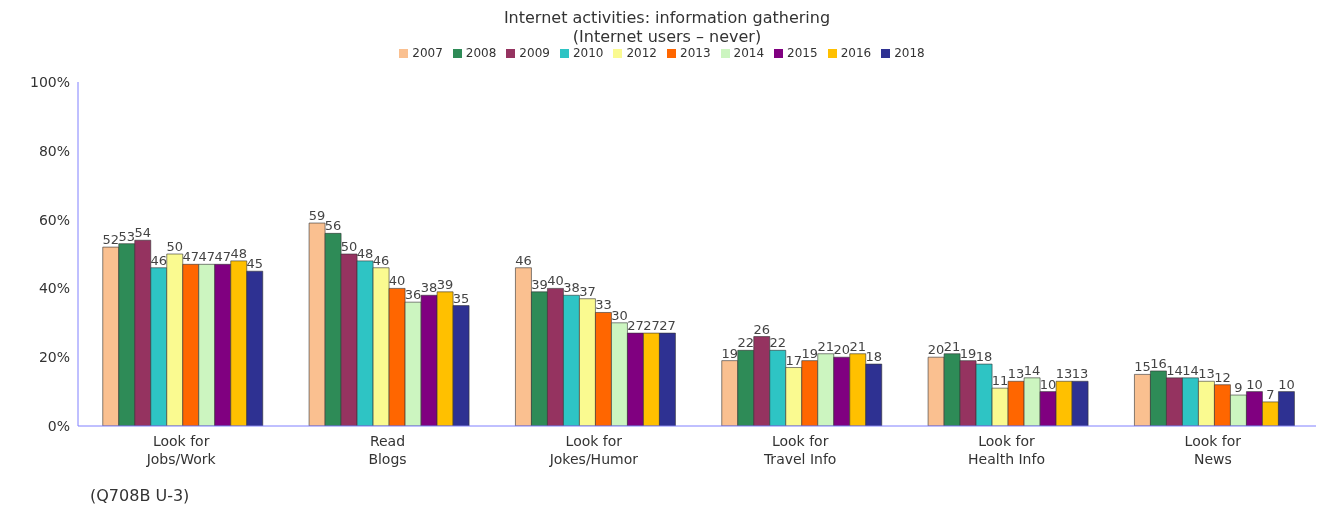  What do you see at coordinates (181, 450) in the screenshot?
I see `x-tick-label: Look for Jobs/Work` at bounding box center [181, 450].